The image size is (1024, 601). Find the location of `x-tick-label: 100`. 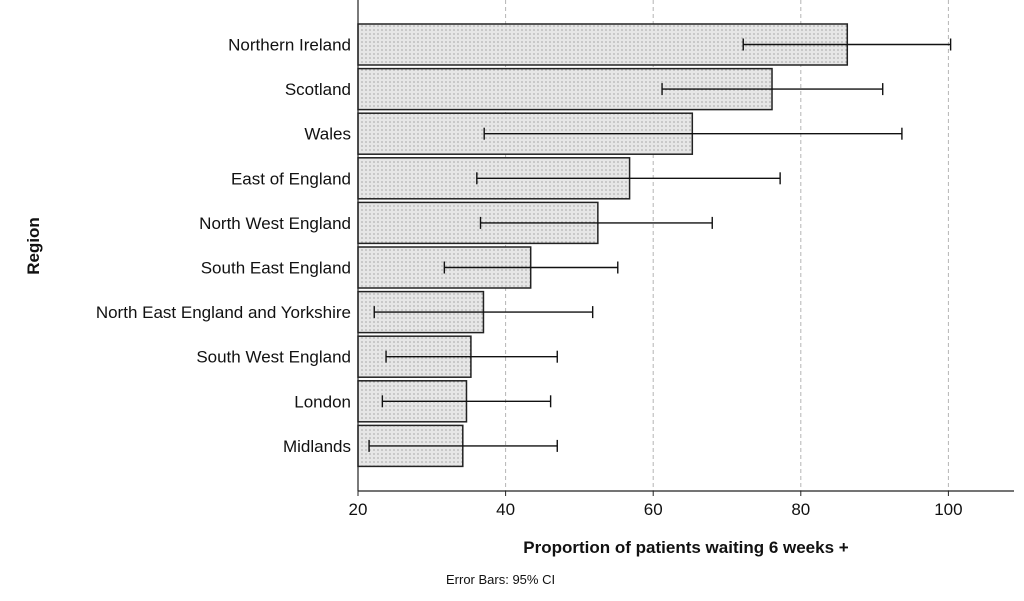

x-tick-label: 100 is located at coordinates (948, 509).